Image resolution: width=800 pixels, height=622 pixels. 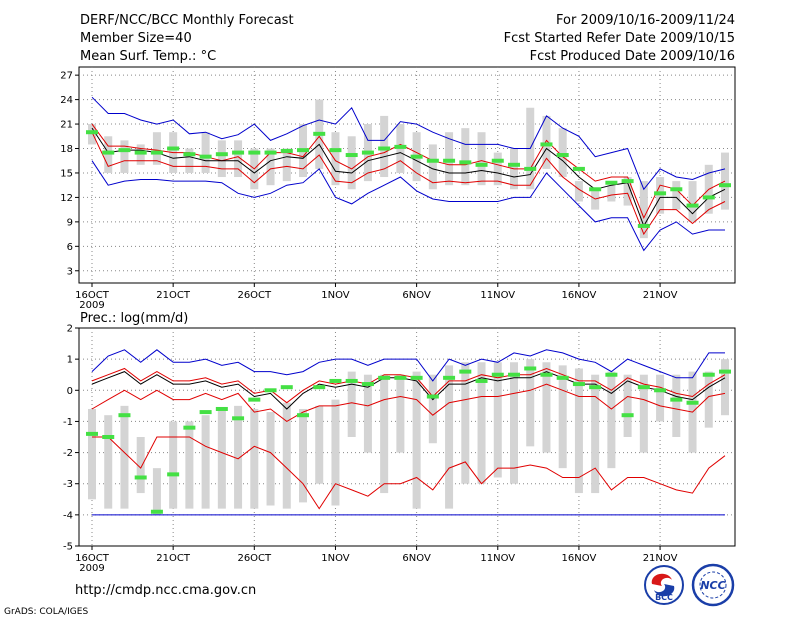 I want to click on y-tick-label: 27, so click(x=66, y=76).